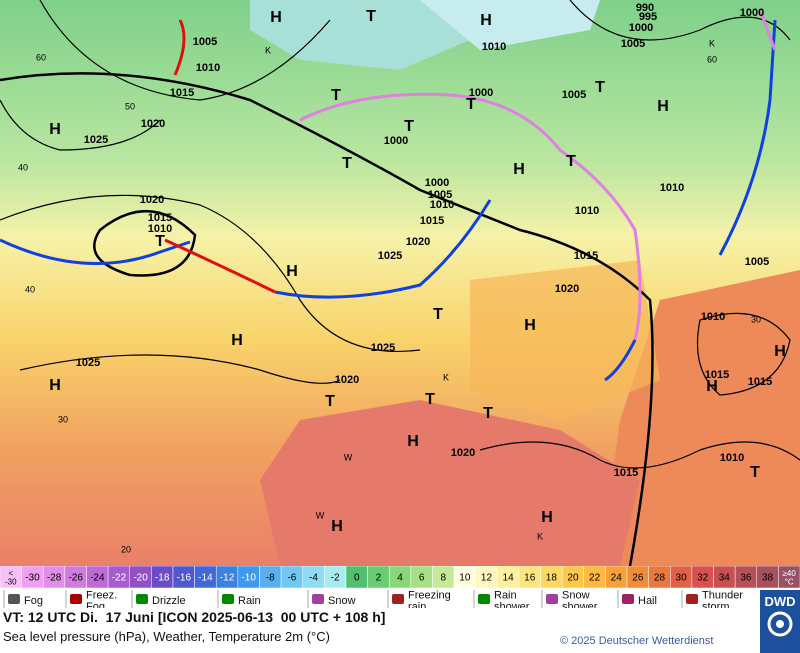 The image size is (800, 653). I want to click on cold-area, so click(510, 25).